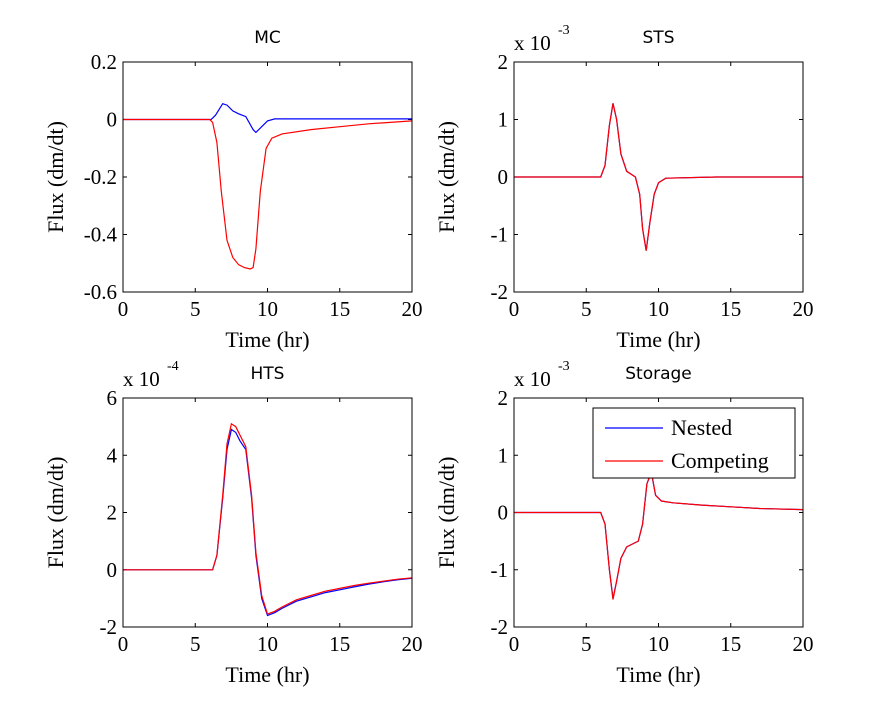 The image size is (887, 709). What do you see at coordinates (267, 118) in the screenshot?
I see `series-line-nested` at bounding box center [267, 118].